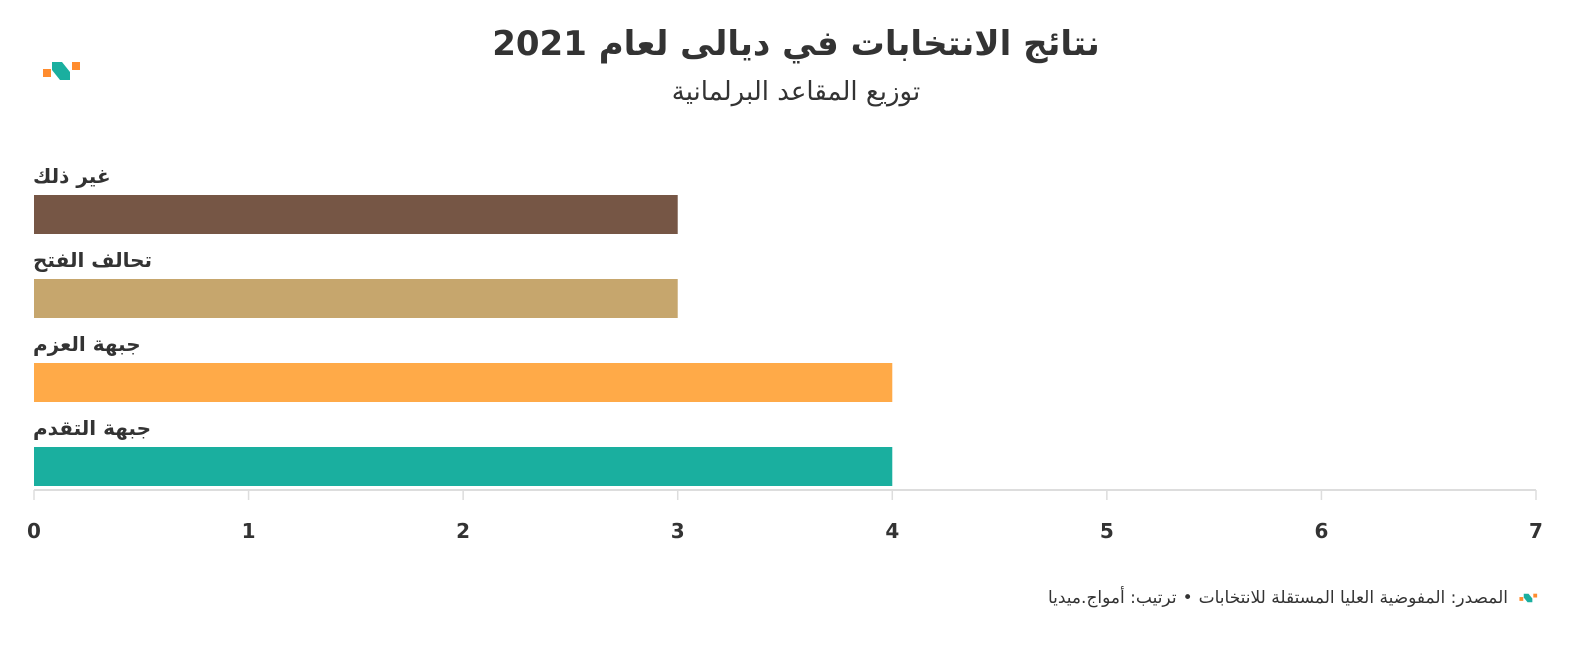  What do you see at coordinates (796, 44) in the screenshot?
I see `chart-title: نتائج الانتخابات في ديالى لعام 2021` at bounding box center [796, 44].